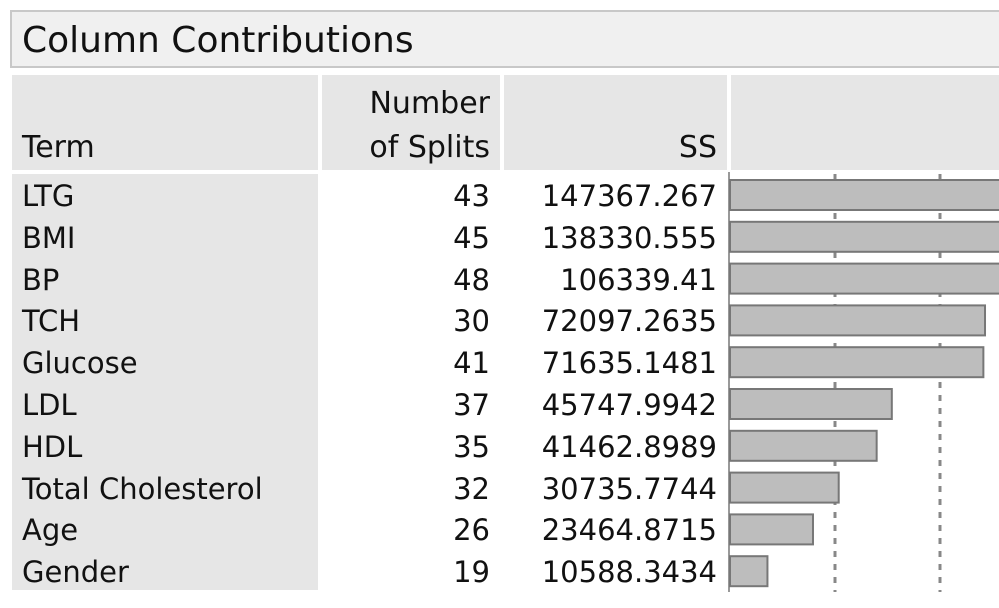  What do you see at coordinates (142, 488) in the screenshot?
I see `term: Total Cholesterol` at bounding box center [142, 488].